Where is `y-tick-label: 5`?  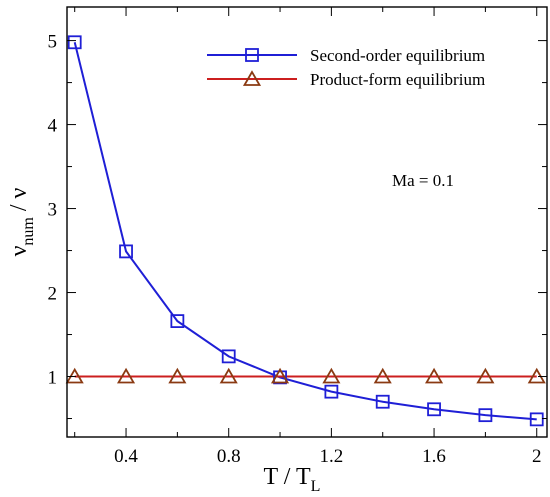 y-tick-label: 5 is located at coordinates (53, 42).